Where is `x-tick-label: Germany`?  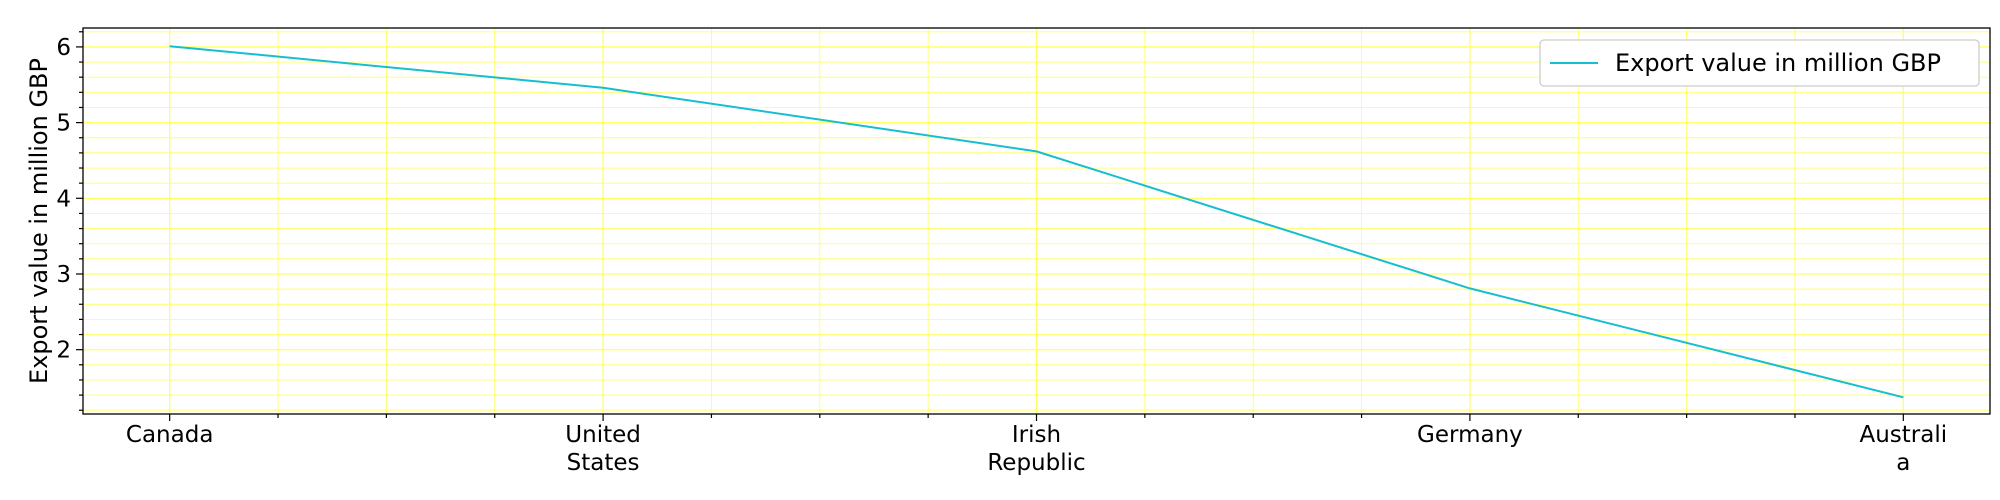 x-tick-label: Germany is located at coordinates (1470, 435).